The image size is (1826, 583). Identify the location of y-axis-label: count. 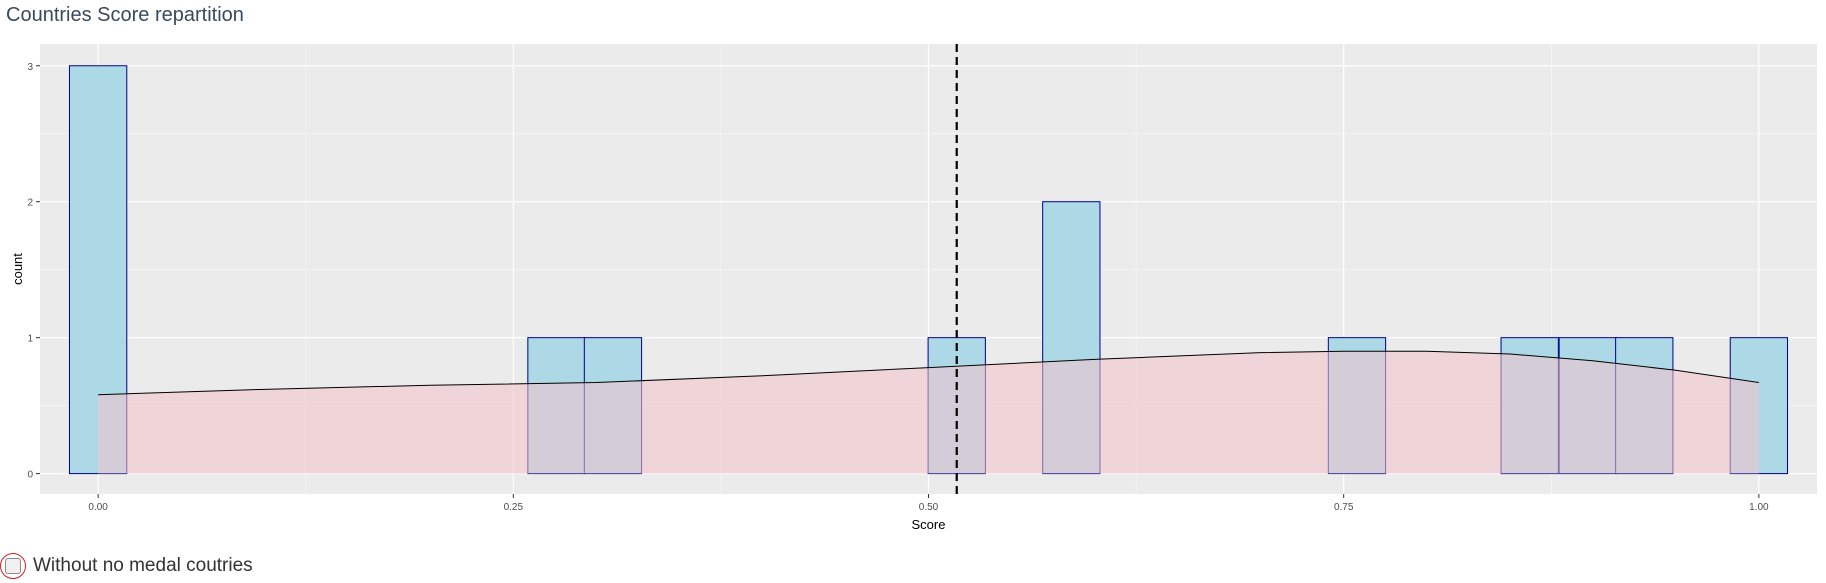
(17, 269).